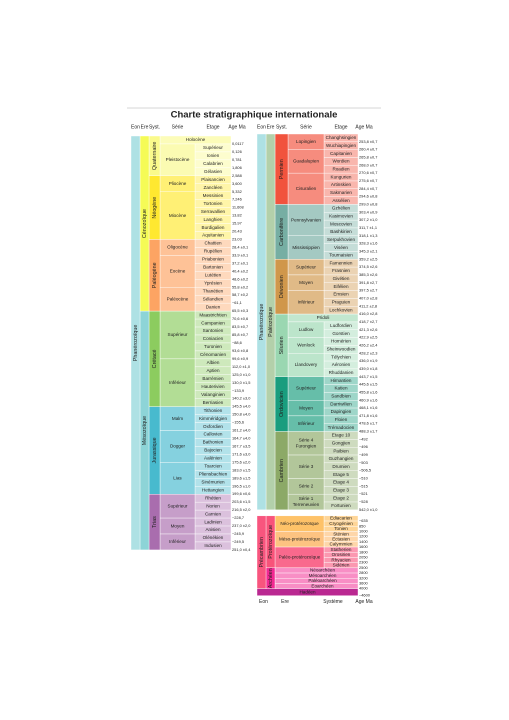 The width and height of the screenshot is (509, 720). What do you see at coordinates (178, 271) in the screenshot?
I see `series-name: Eocène` at bounding box center [178, 271].